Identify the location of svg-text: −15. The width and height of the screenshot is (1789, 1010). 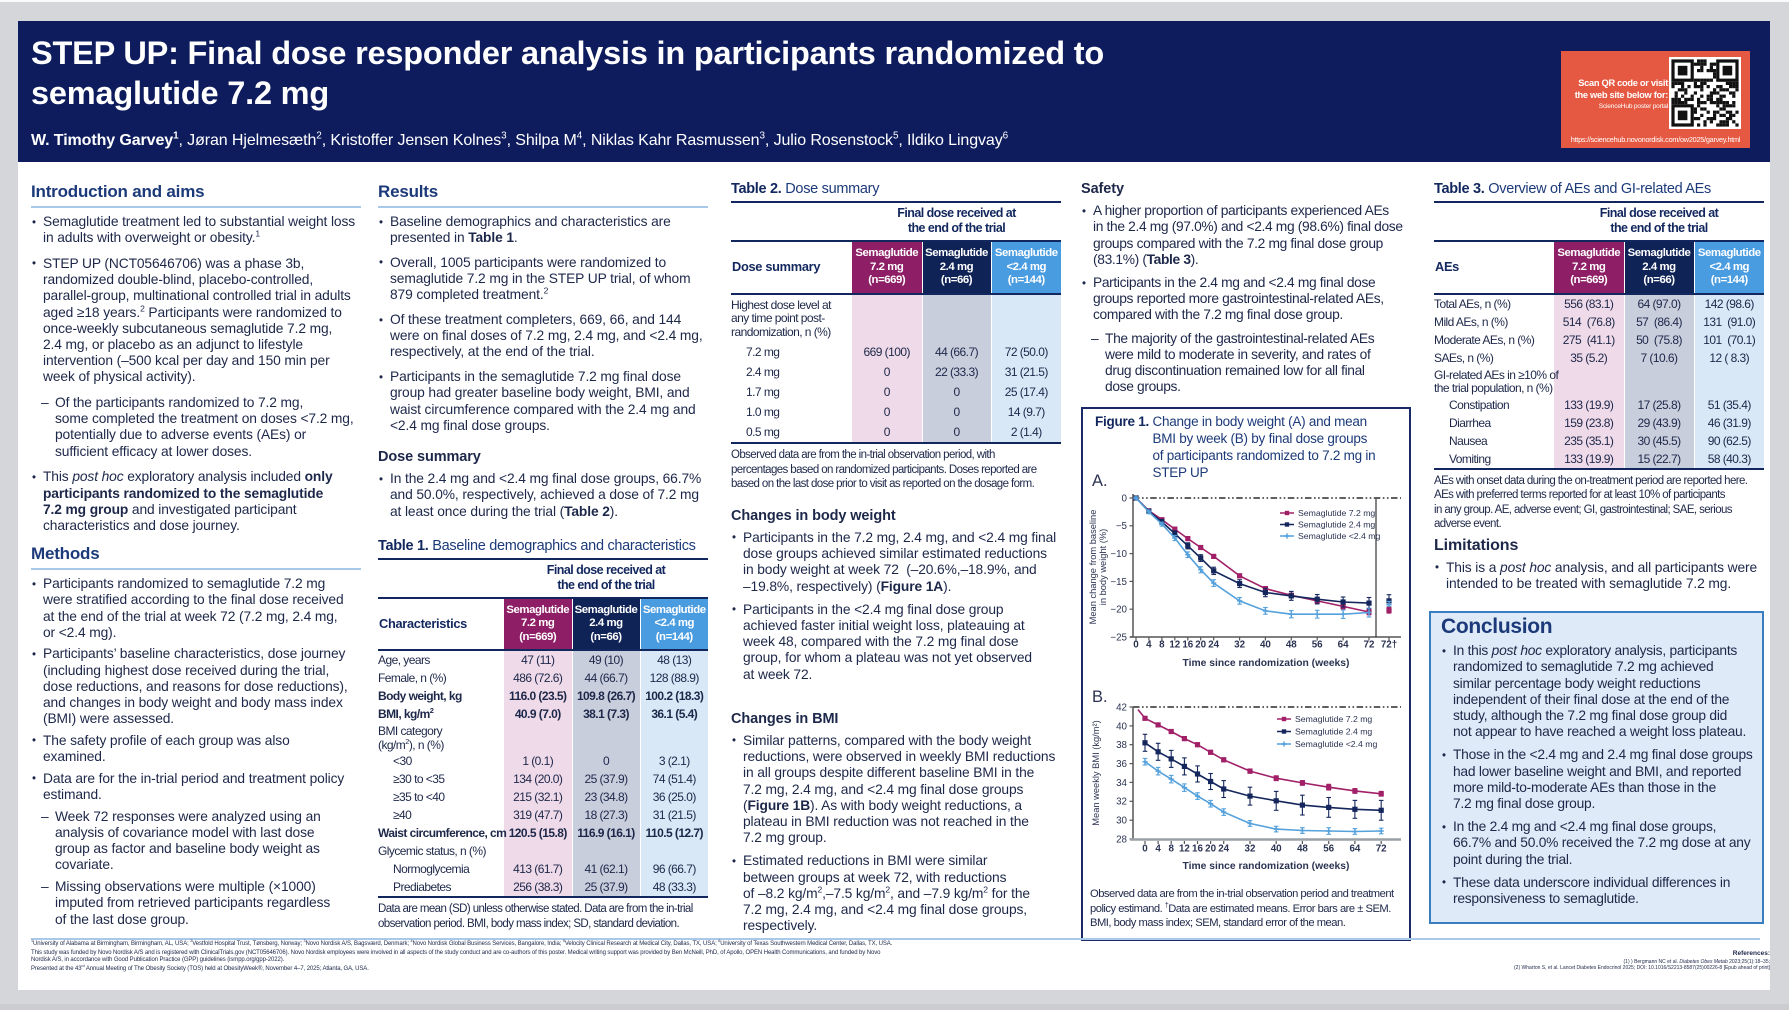
(1118, 582).